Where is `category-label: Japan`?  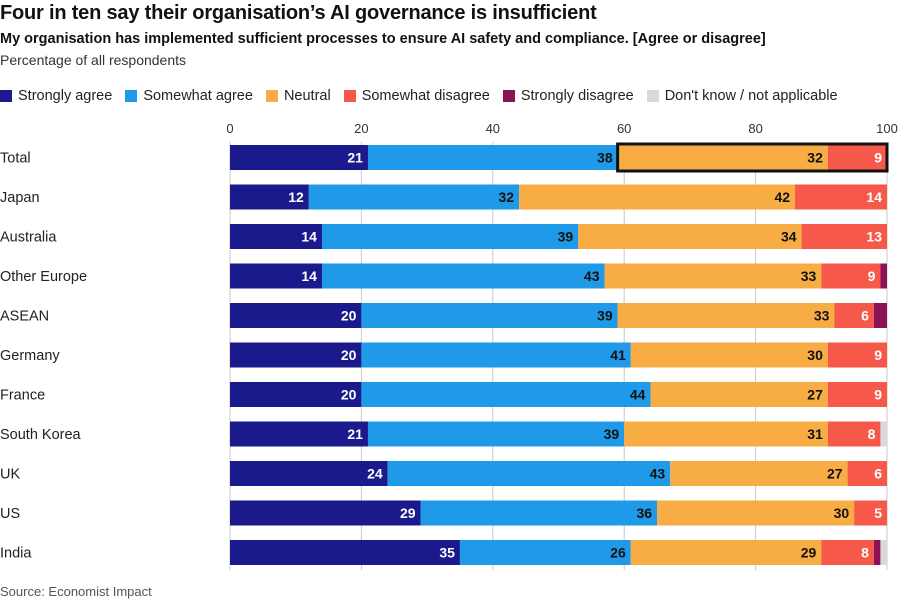
category-label: Japan is located at coordinates (20, 198).